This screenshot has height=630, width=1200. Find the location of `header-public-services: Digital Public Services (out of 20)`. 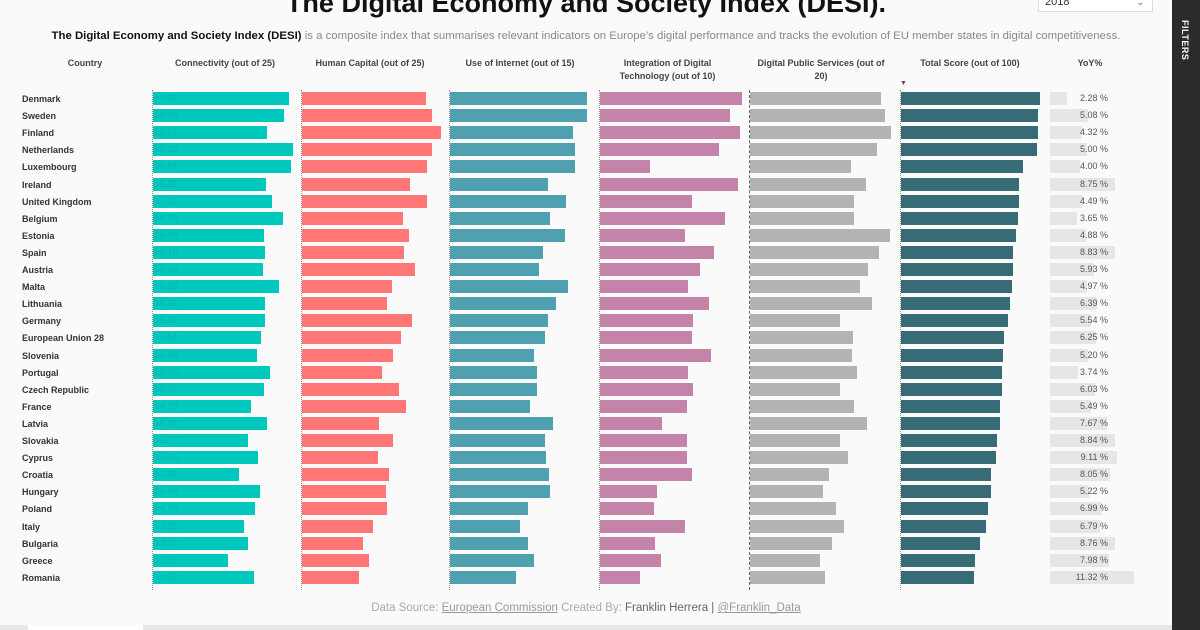

header-public-services: Digital Public Services (out of 20) is located at coordinates (821, 69).